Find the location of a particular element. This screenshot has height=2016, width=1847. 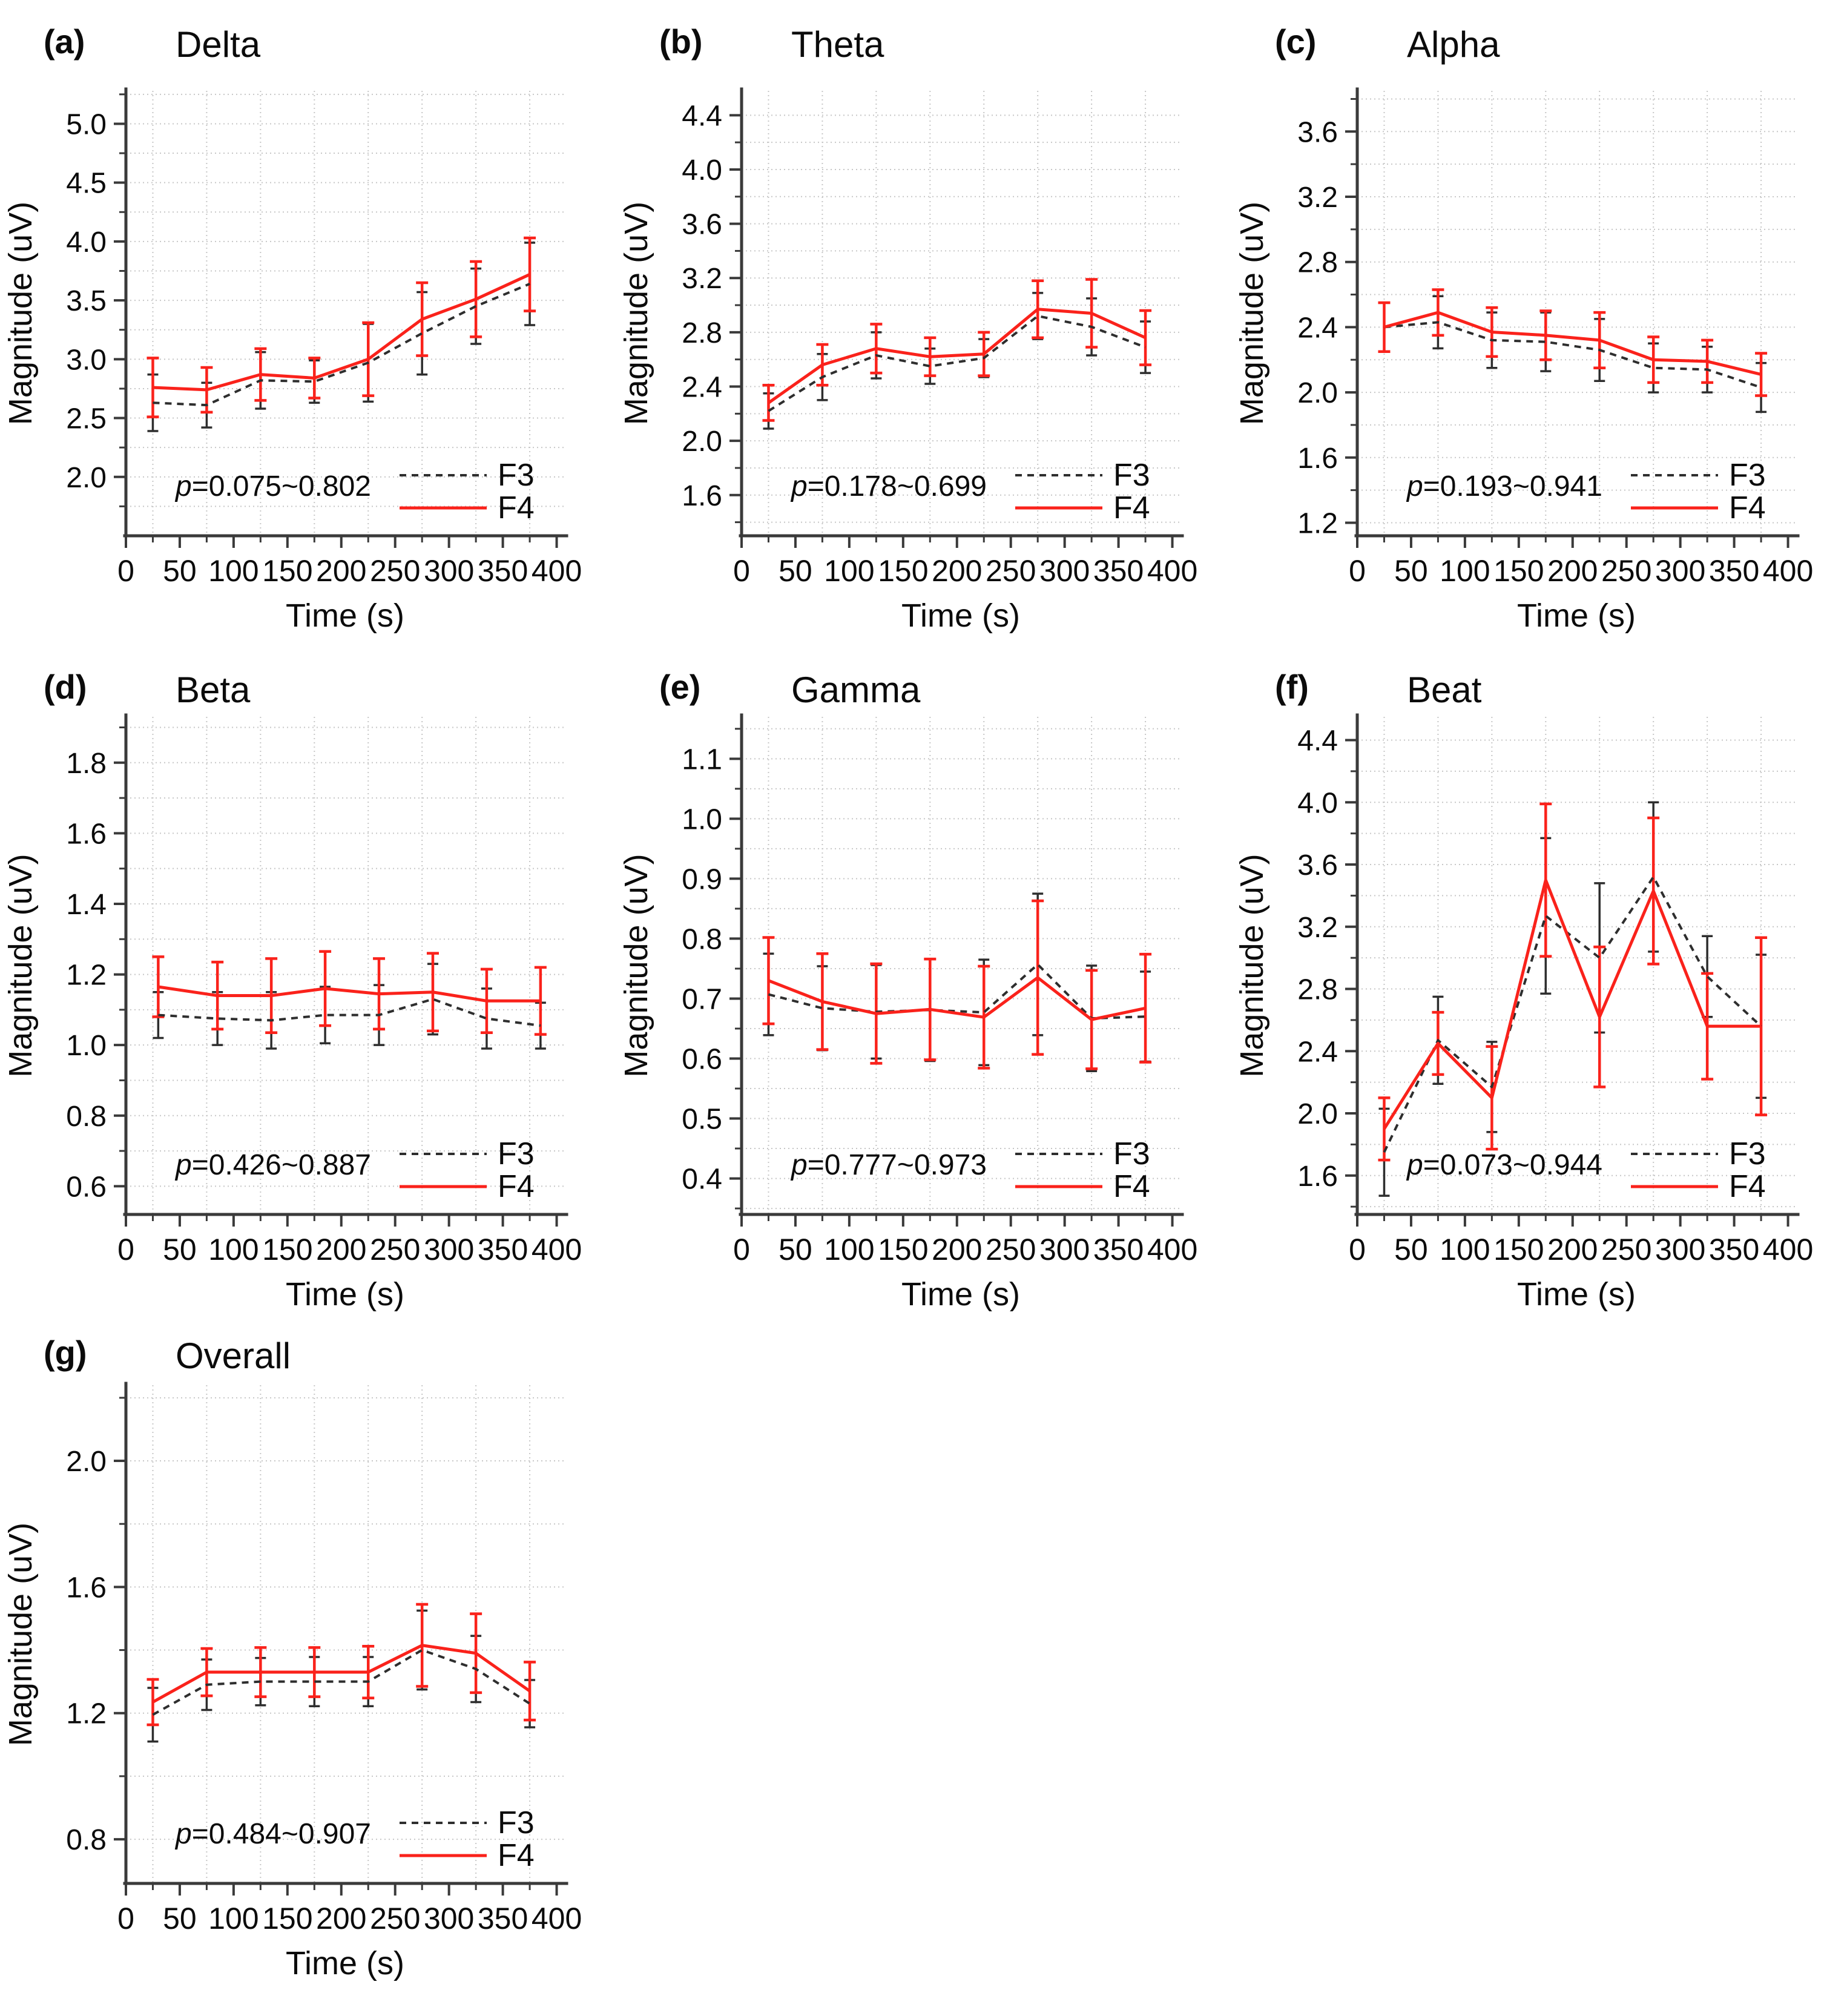

y-tick-labels: 0.6 0.8 1.0 1.2 1.4 1.6 1.8 is located at coordinates (87, 976).